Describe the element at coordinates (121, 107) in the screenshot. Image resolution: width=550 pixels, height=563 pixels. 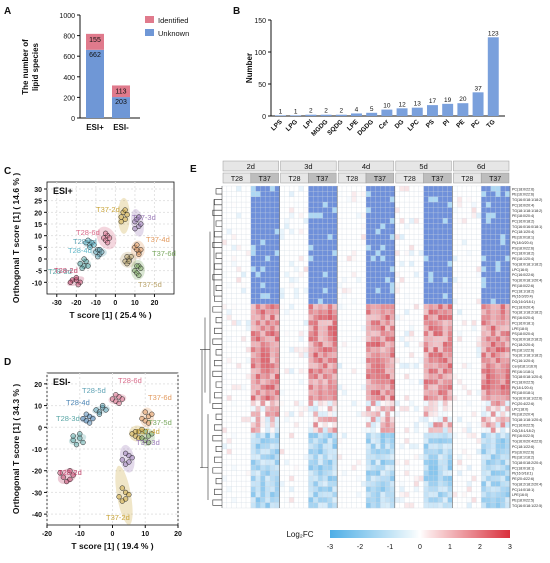
I see `bar-unknown` at that location.